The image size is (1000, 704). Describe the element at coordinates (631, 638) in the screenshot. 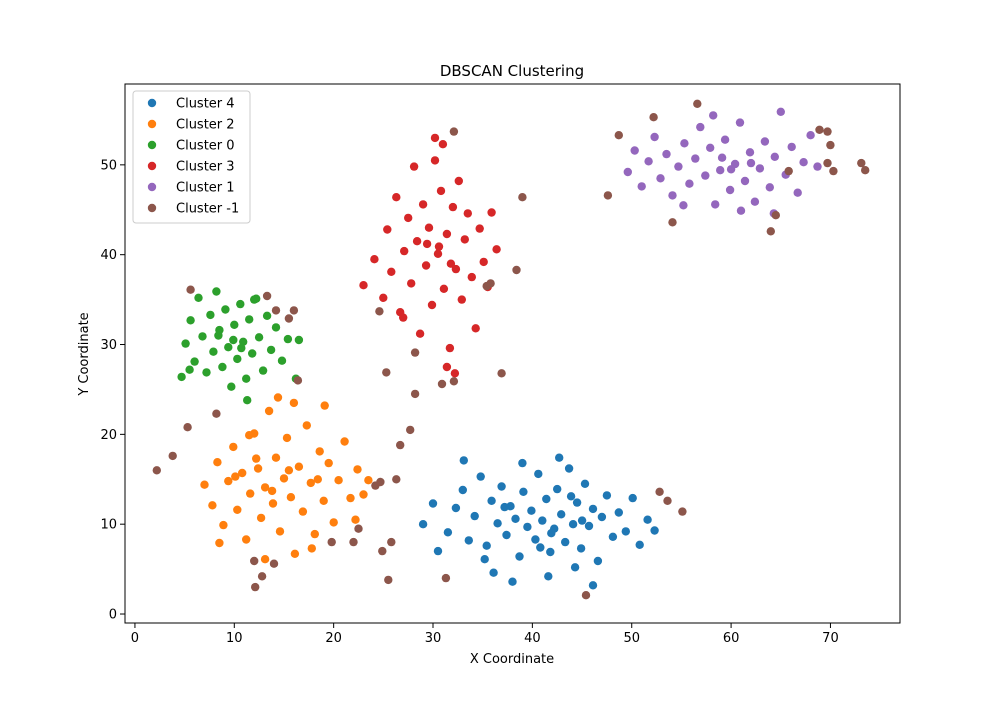

I see `x-tick-label: 50` at that location.